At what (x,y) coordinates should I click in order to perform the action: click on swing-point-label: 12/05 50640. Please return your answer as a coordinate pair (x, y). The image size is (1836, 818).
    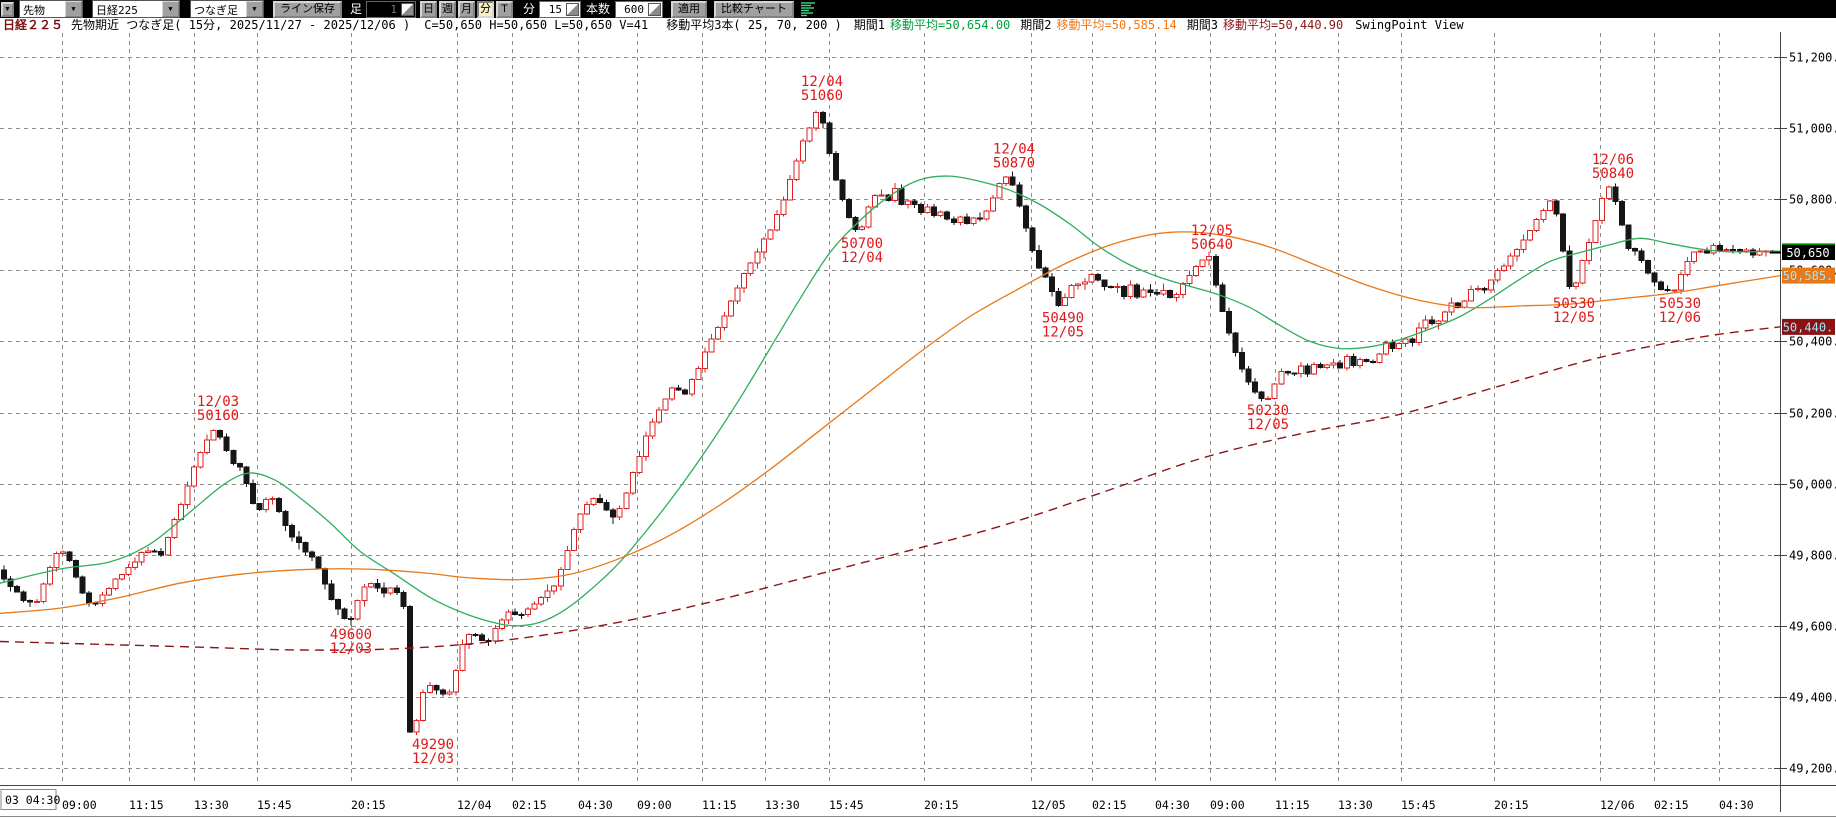
    Looking at the image, I should click on (1212, 238).